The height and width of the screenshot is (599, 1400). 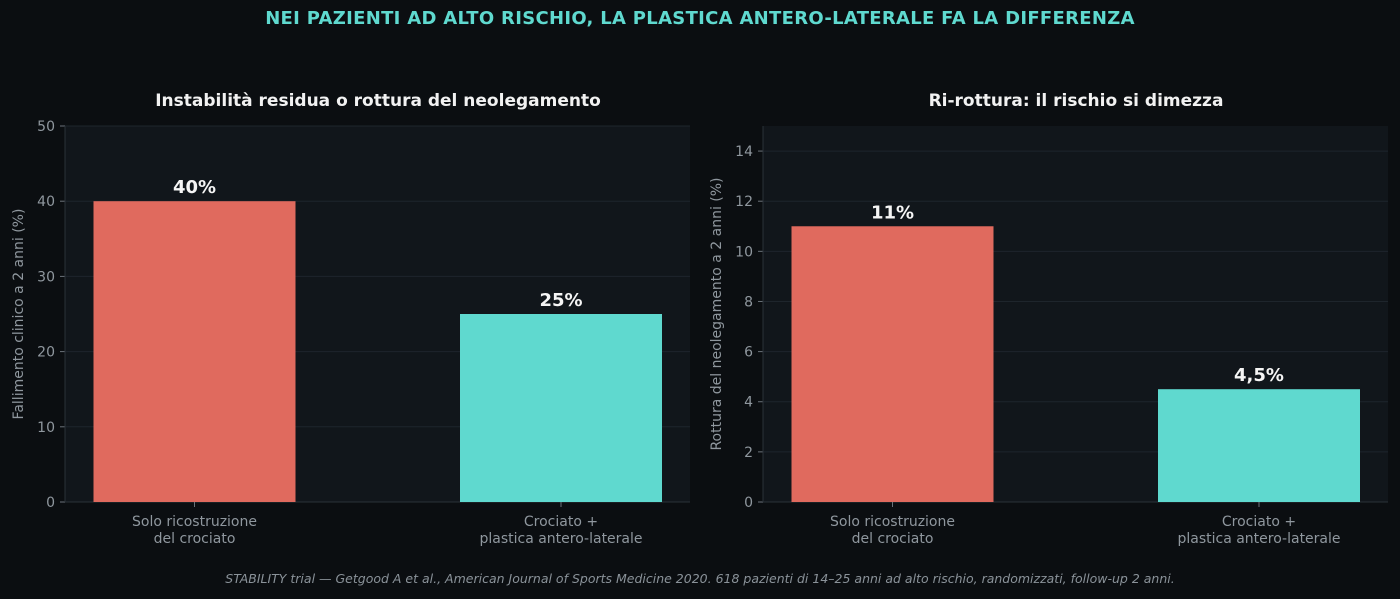 I want to click on y-tick-label: 30, so click(x=46, y=277).